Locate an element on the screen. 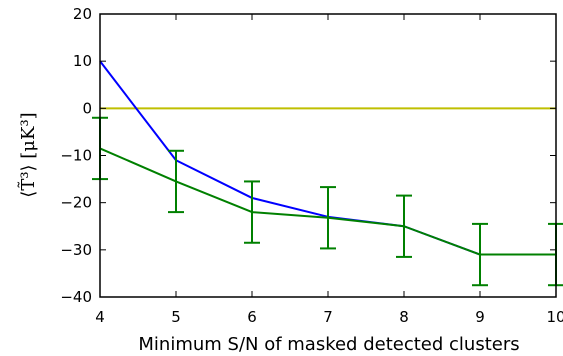 The width and height of the screenshot is (563, 356). y-tick-label: 0 is located at coordinates (87, 108).